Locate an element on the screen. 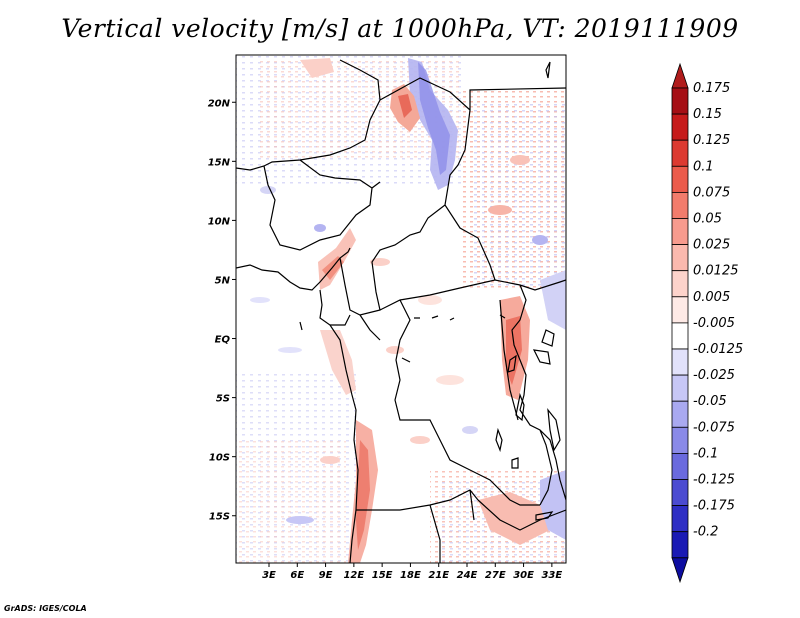 The width and height of the screenshot is (800, 618). field-red-east-core is located at coordinates (514, 350).